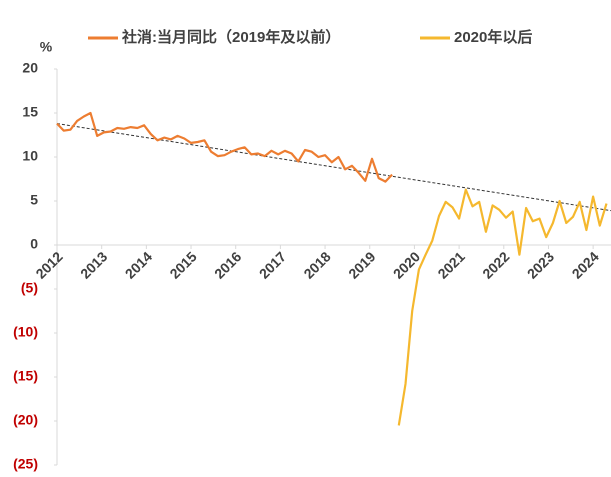  I want to click on x-tick-label: 2013, so click(93, 264).